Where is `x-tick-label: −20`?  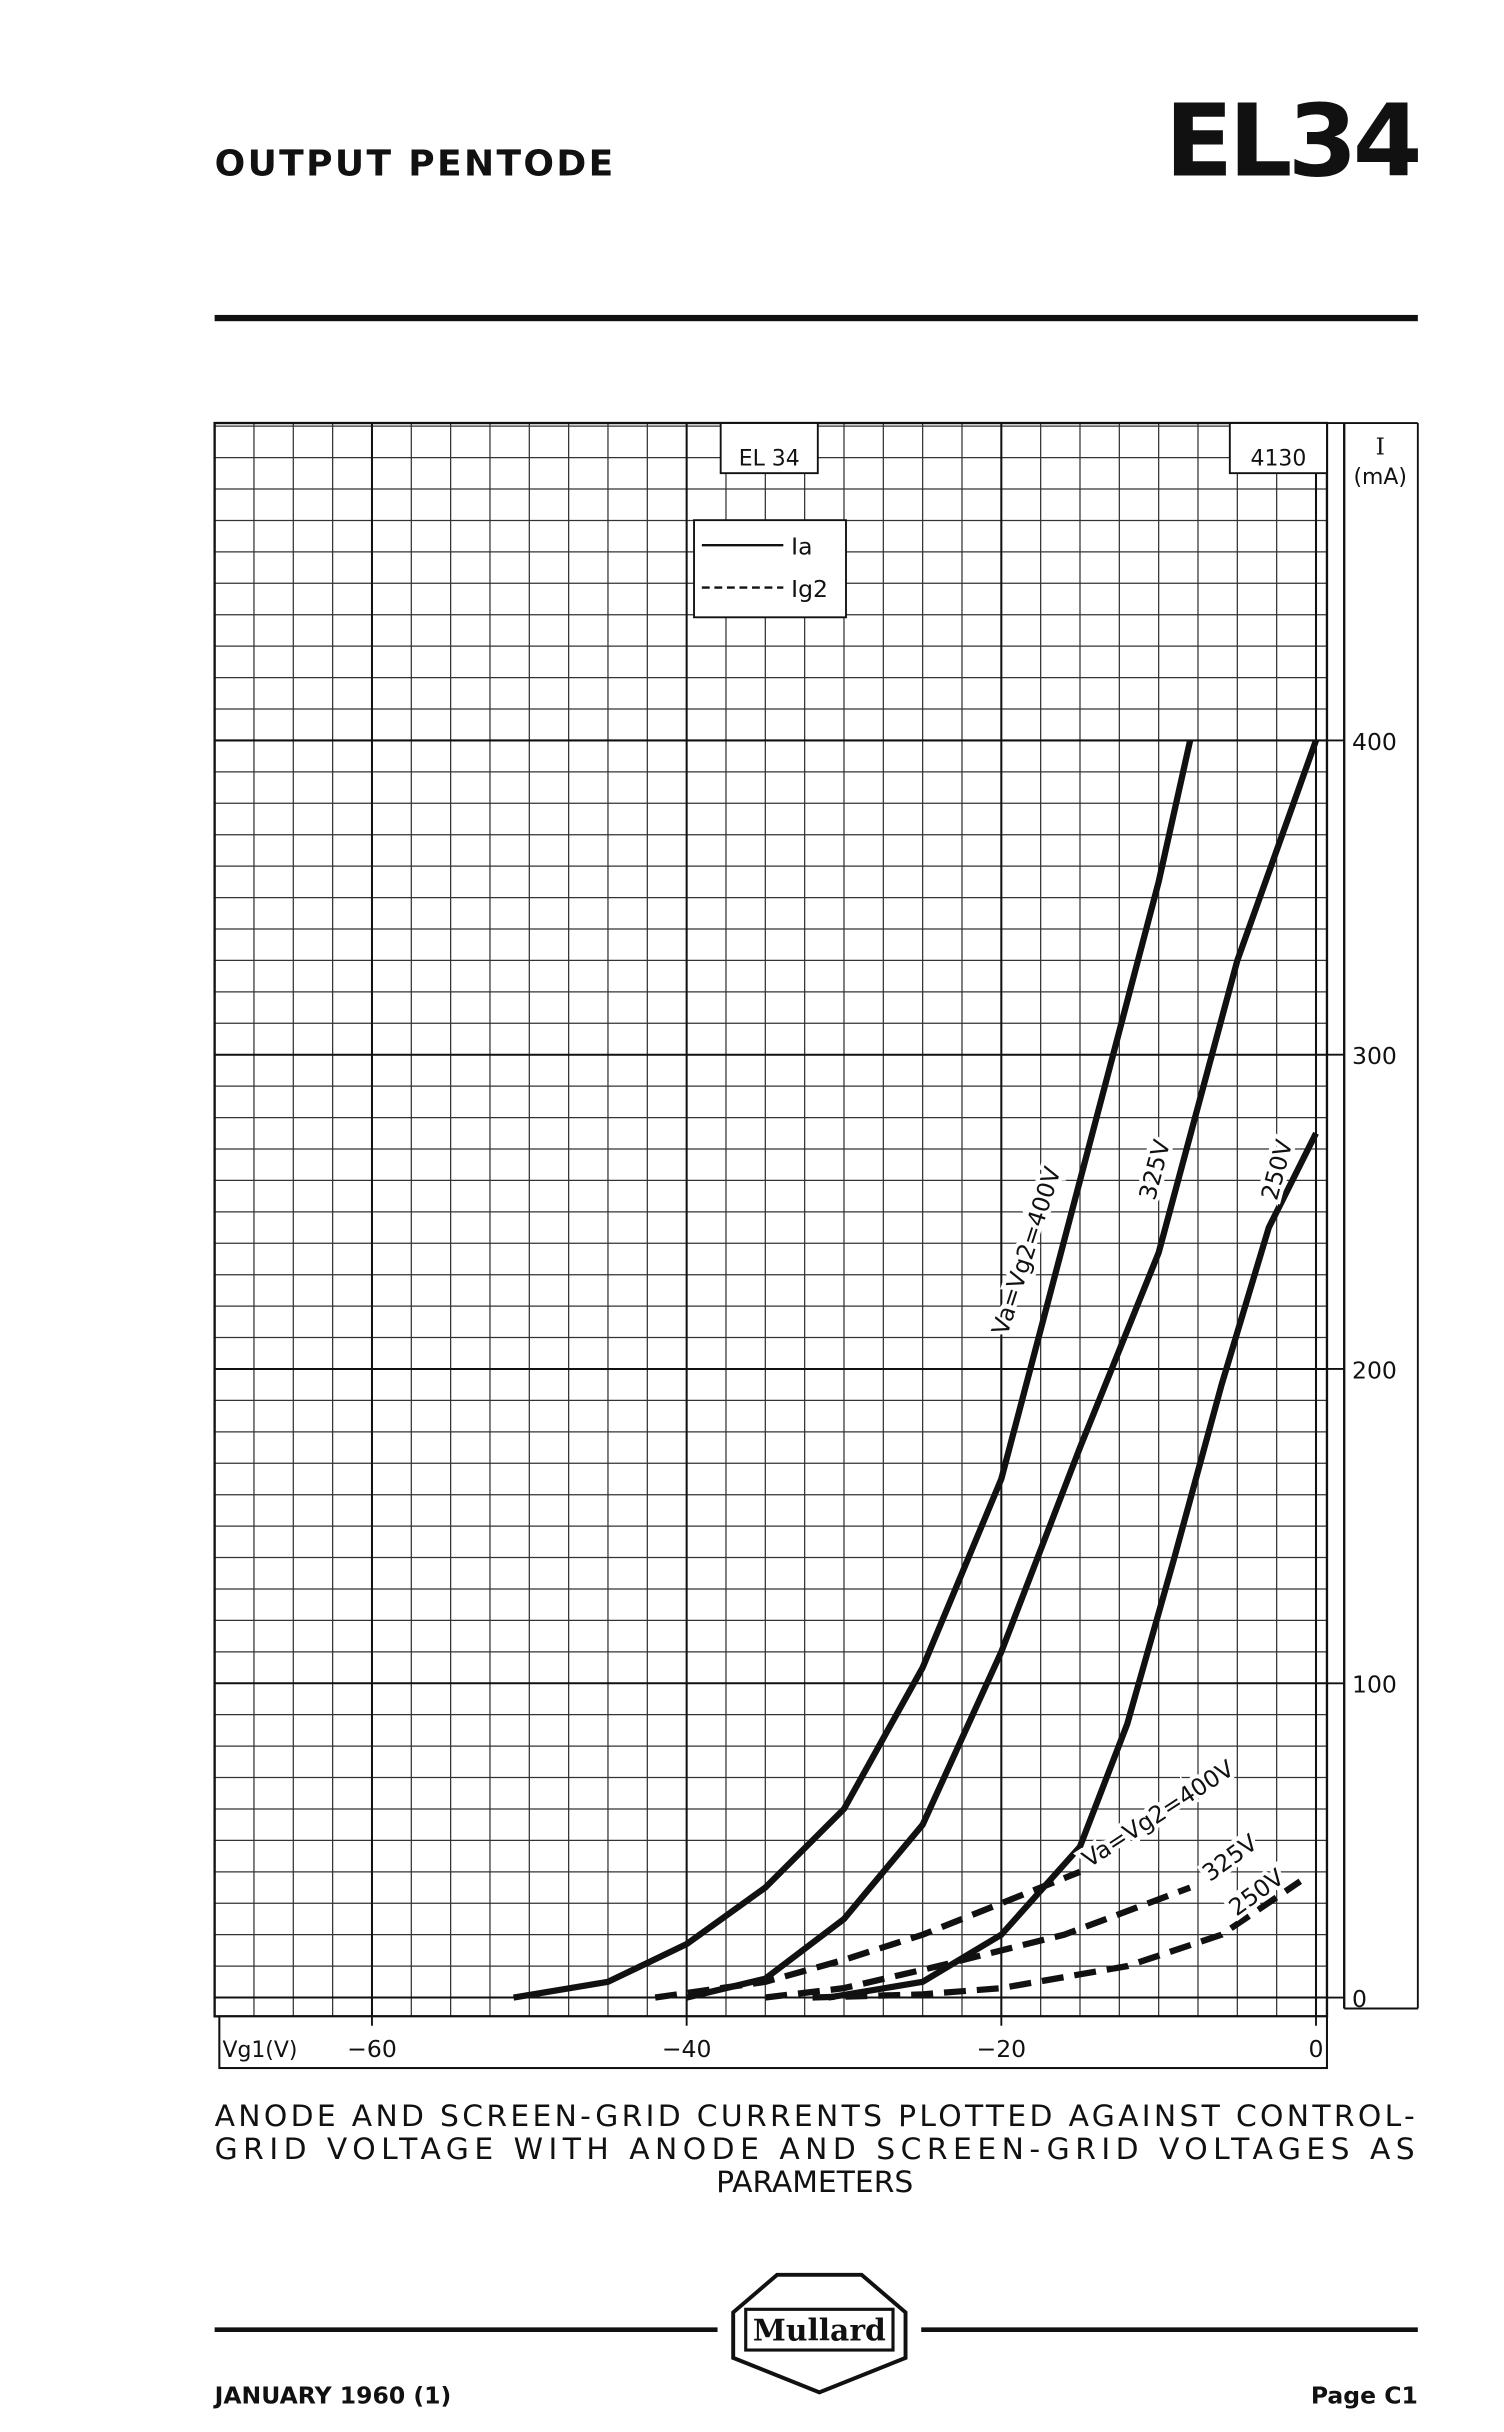 x-tick-label: −20 is located at coordinates (1002, 2049).